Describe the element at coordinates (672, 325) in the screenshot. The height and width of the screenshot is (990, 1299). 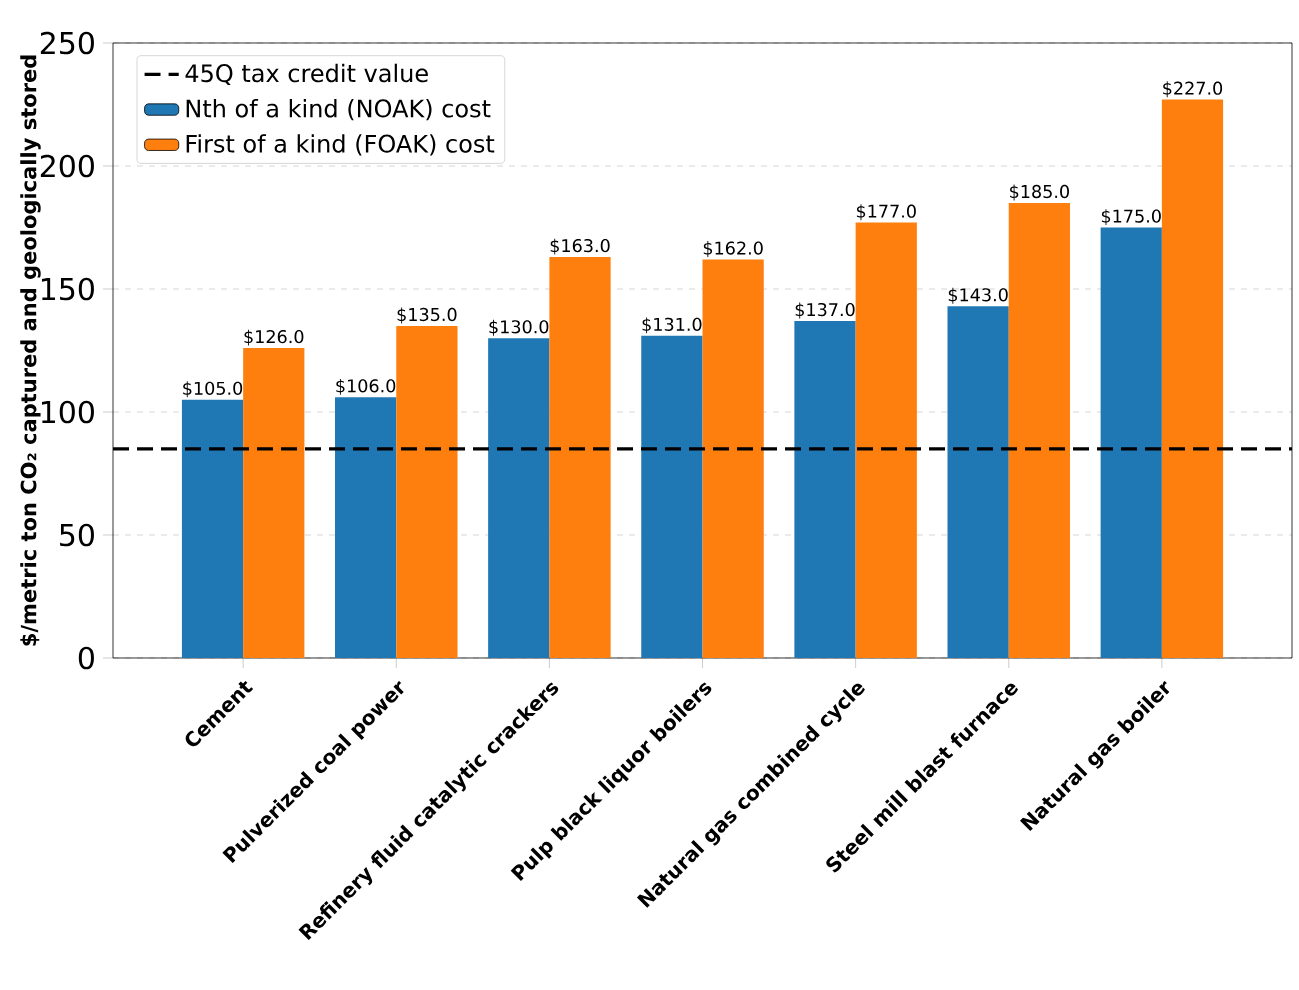
I see `data-label: $131.0` at that location.